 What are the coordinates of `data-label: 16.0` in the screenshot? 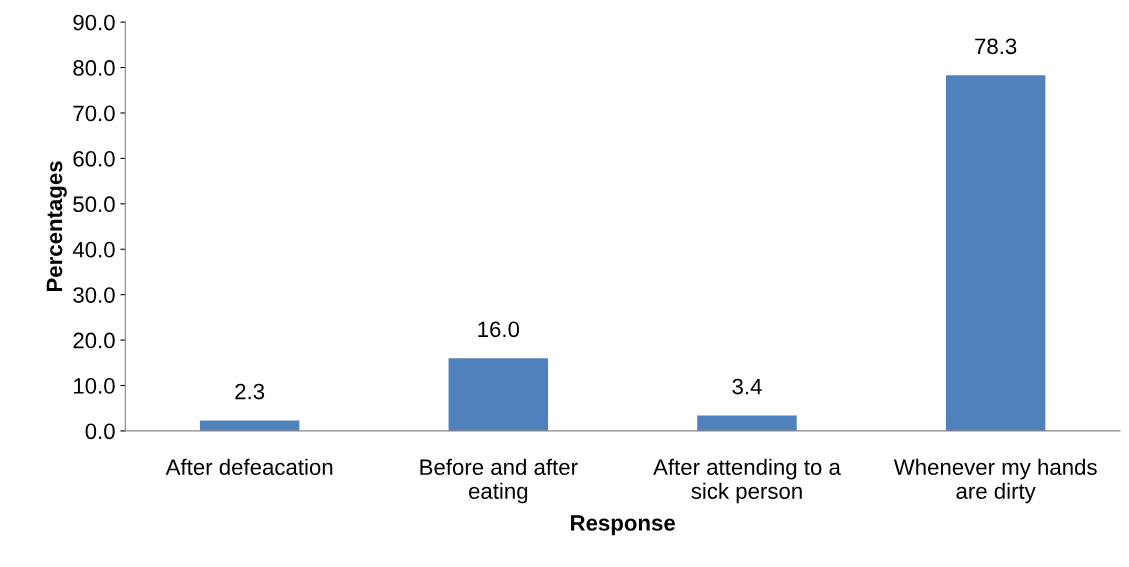 It's located at (499, 329).